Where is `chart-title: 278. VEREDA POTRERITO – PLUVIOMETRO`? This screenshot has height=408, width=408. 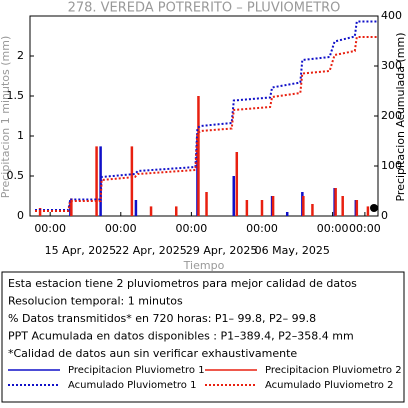
chart-title: 278. VEREDA POTRERITO – PLUVIOMETRO is located at coordinates (204, 8).